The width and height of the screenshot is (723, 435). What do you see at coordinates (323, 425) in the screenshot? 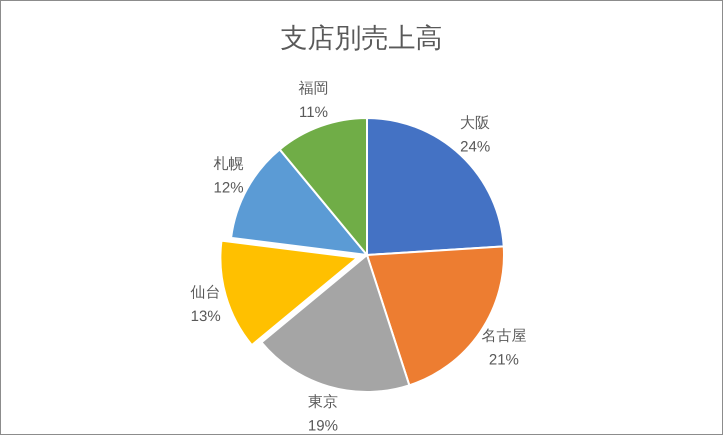
I see `data-label: 19%` at bounding box center [323, 425].